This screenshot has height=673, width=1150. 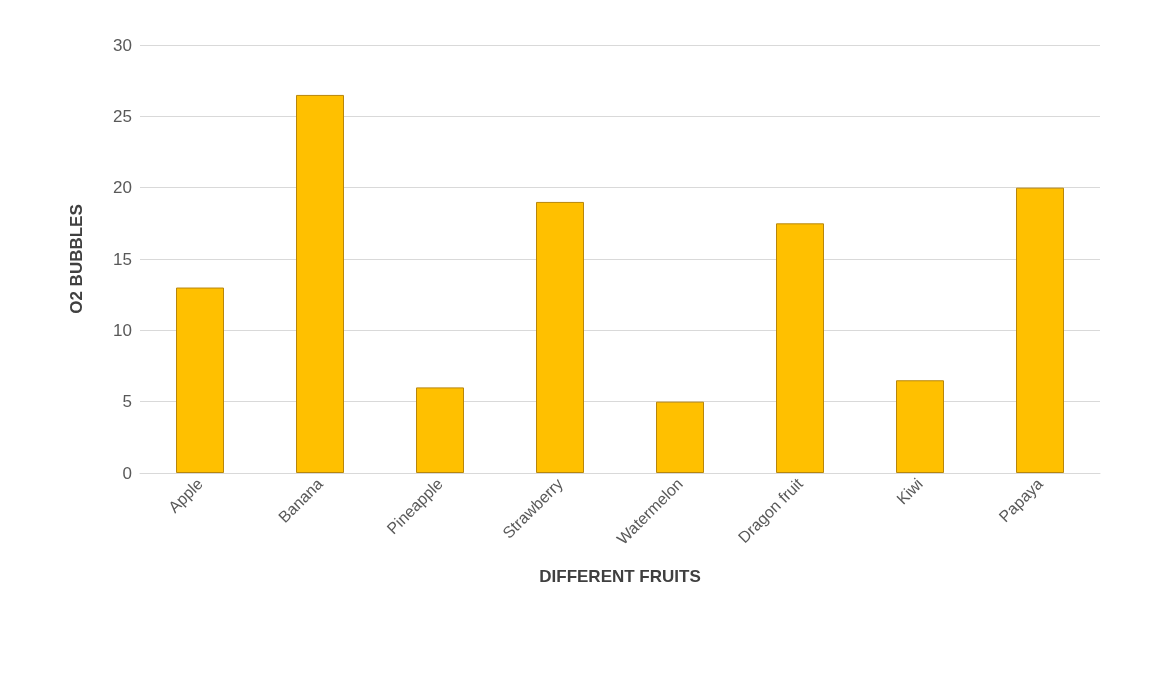 I want to click on y-tick-label: 0, so click(x=127, y=473).